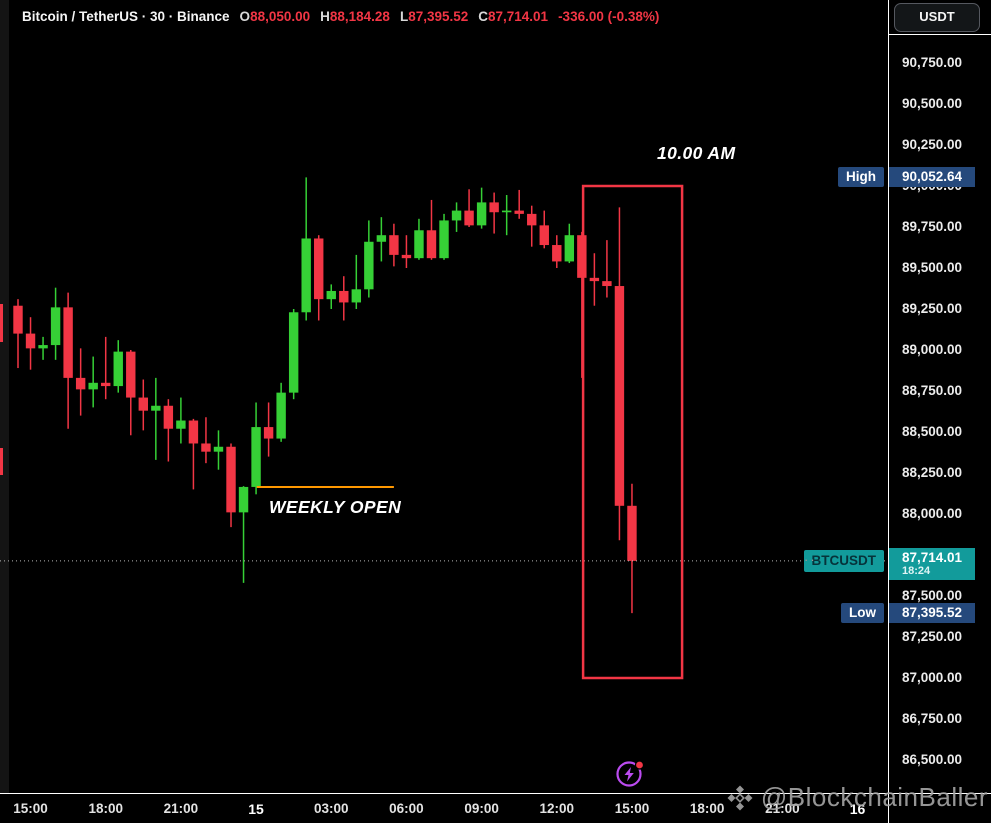  I want to click on low-price-badge: 87,395.52, so click(932, 613).